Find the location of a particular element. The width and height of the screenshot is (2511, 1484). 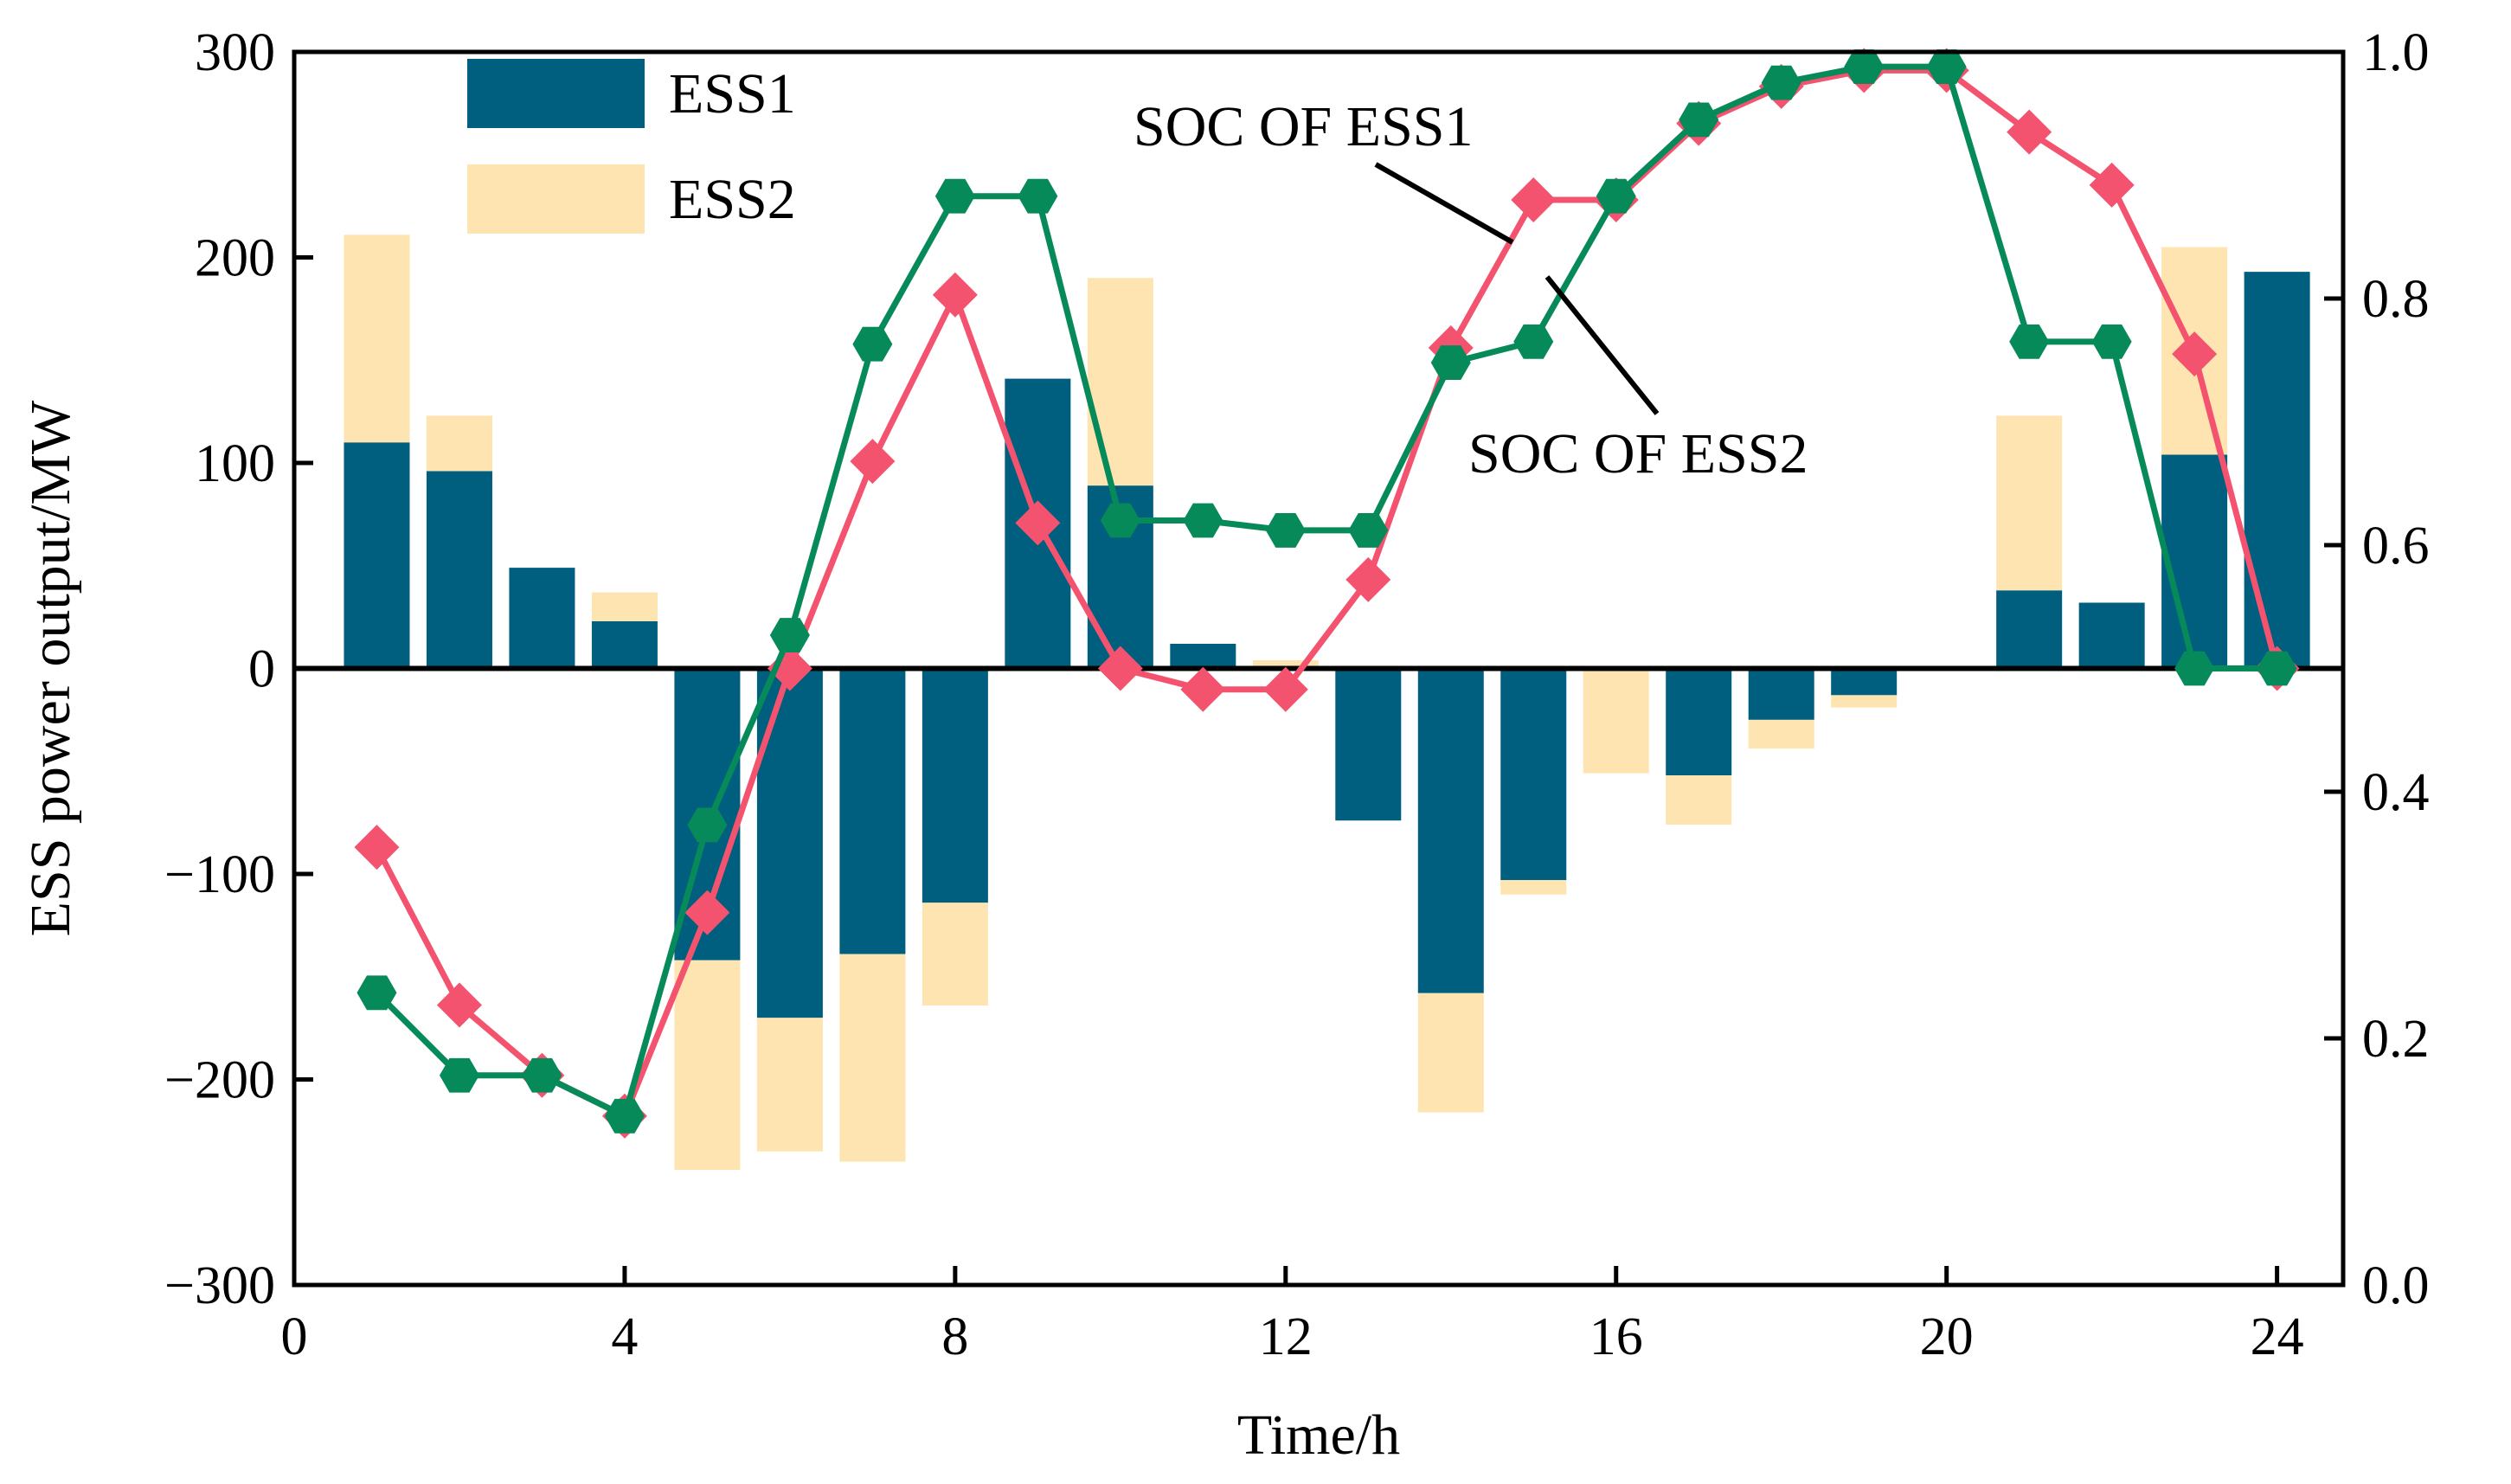

y-tick-label-100: 100 is located at coordinates (235, 464).